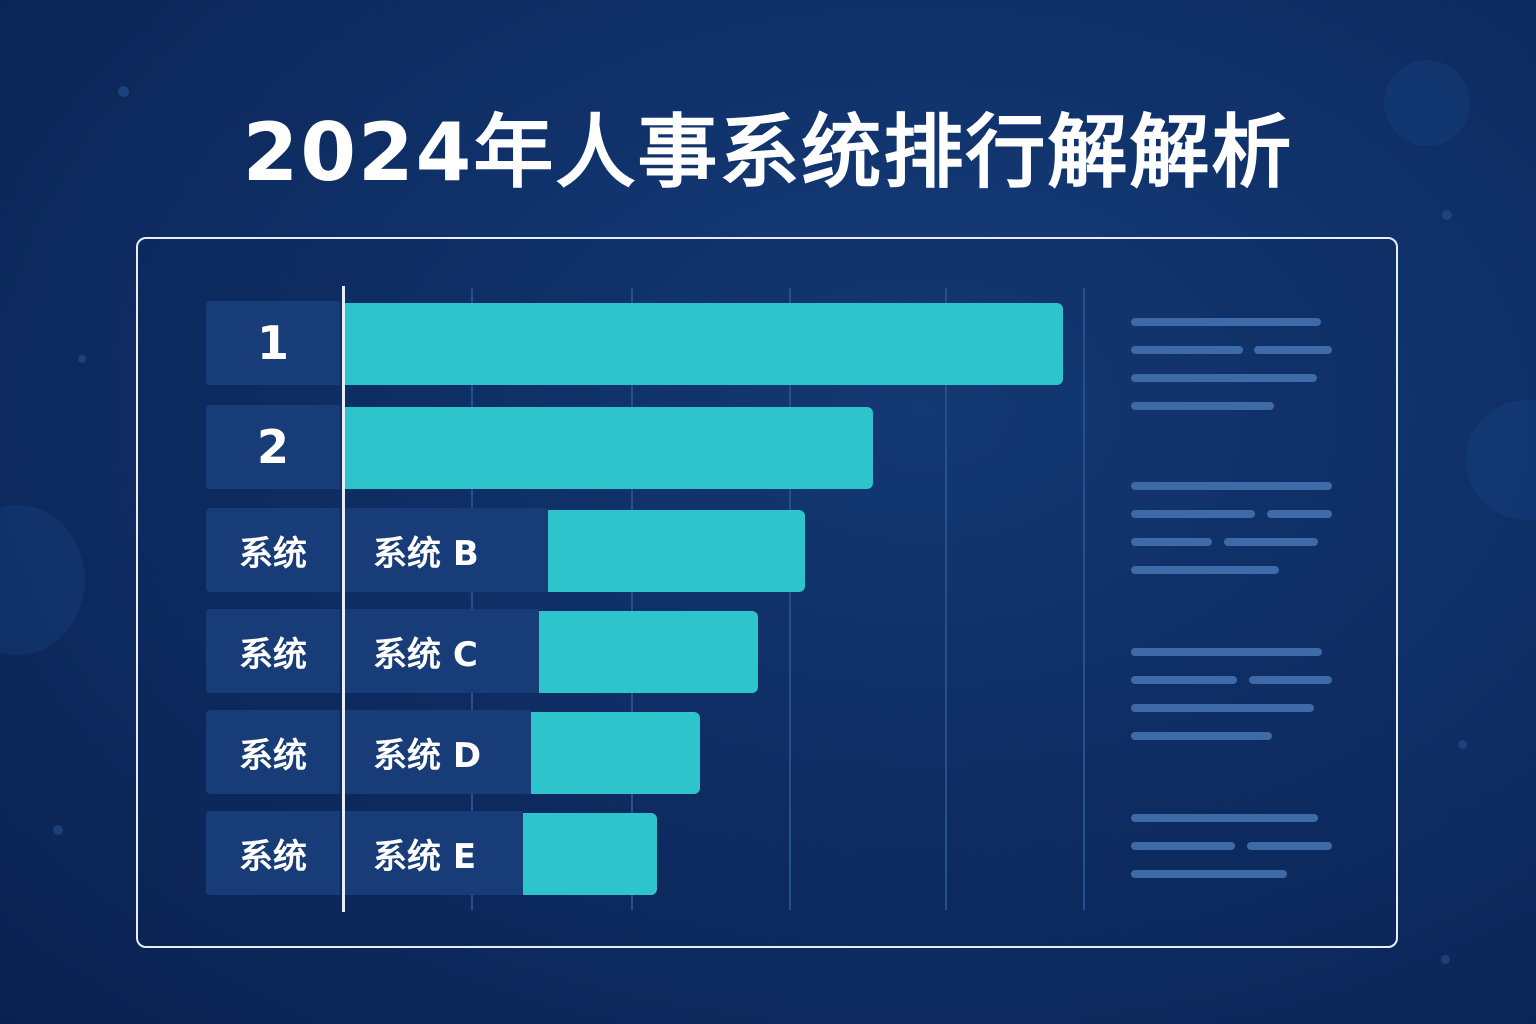  Describe the element at coordinates (446, 550) in the screenshot. I see `category-label: 系统 B` at that location.